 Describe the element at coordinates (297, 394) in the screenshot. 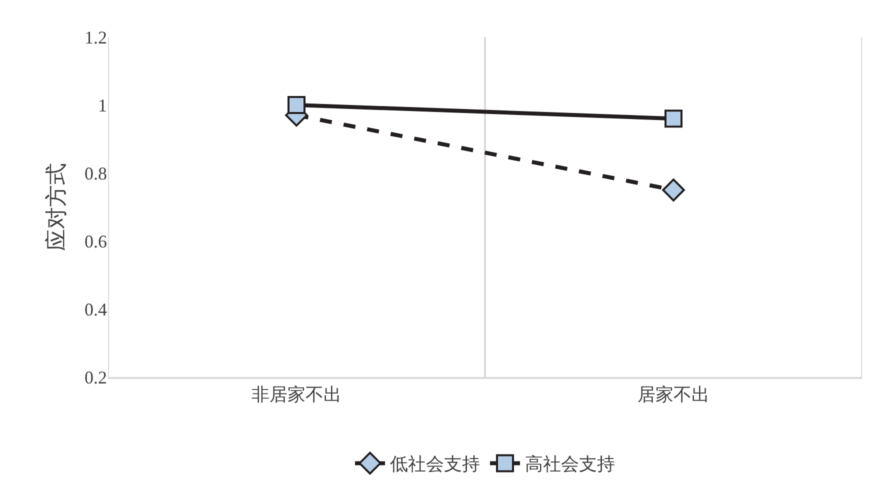

I see `x-tick-label: 非居家不出` at that location.